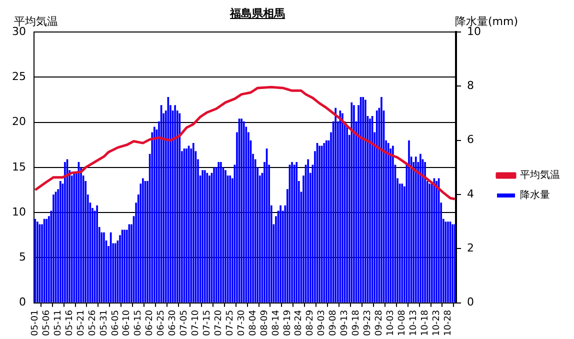 This screenshot has height=339, width=574. What do you see at coordinates (470, 248) in the screenshot?
I see `y2-tick-label: 2` at bounding box center [470, 248].